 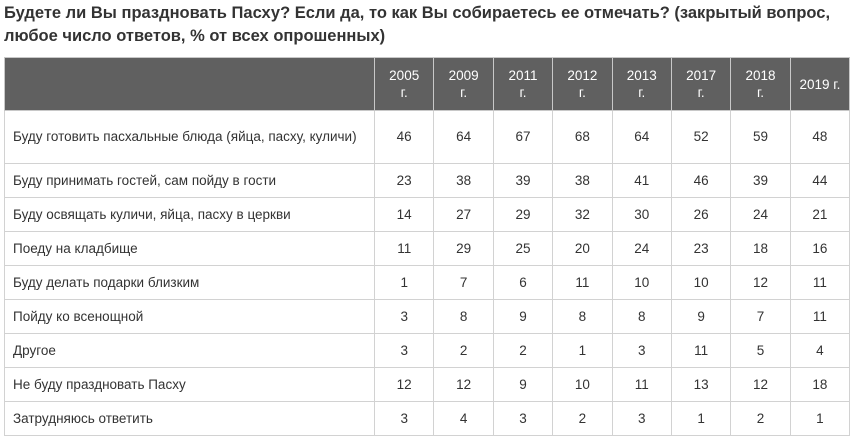 What do you see at coordinates (189, 316) in the screenshot?
I see `row-label: Пойду ко всенощной` at bounding box center [189, 316].